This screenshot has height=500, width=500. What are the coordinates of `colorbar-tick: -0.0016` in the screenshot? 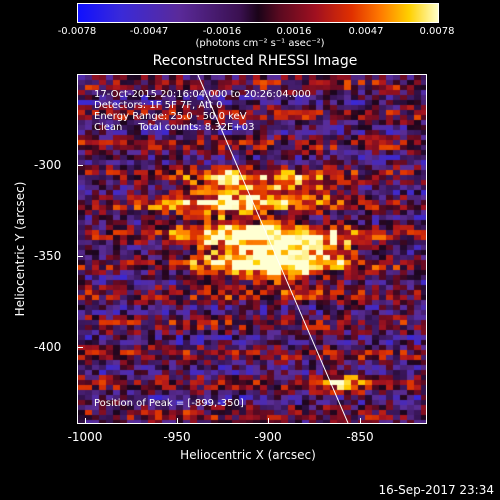 It's located at (222, 31).